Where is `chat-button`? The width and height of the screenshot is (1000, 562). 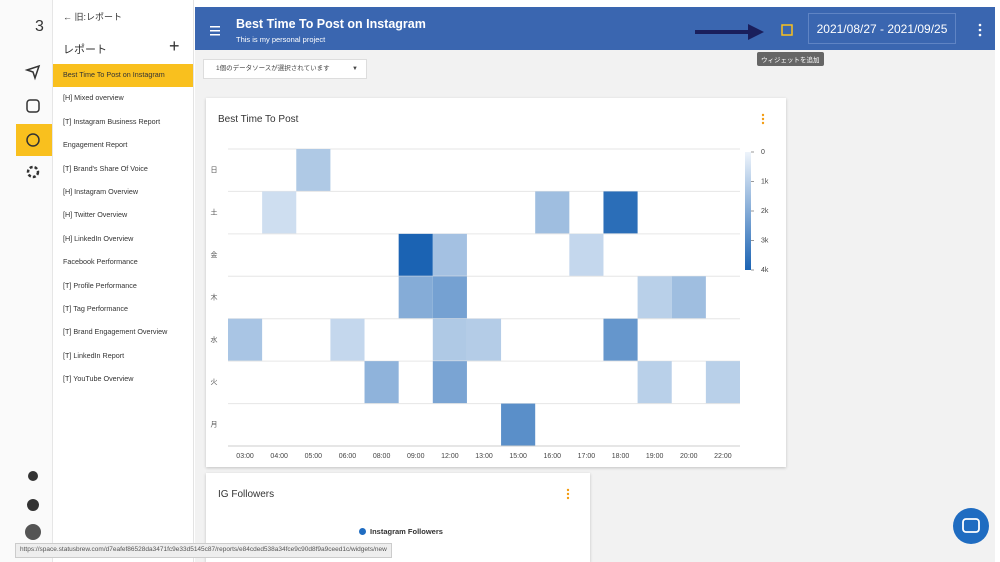 chat-button is located at coordinates (971, 526).